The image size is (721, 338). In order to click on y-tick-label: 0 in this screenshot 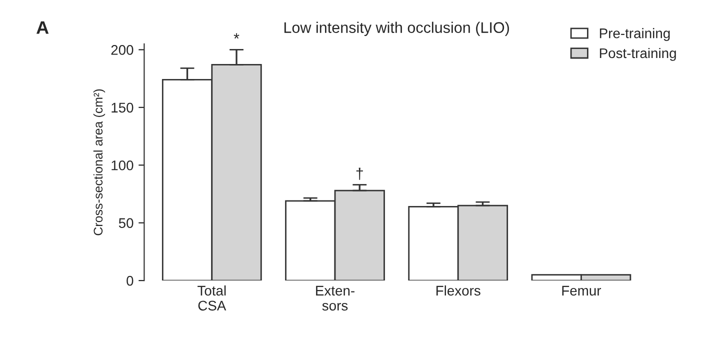, I will do `click(130, 281)`.